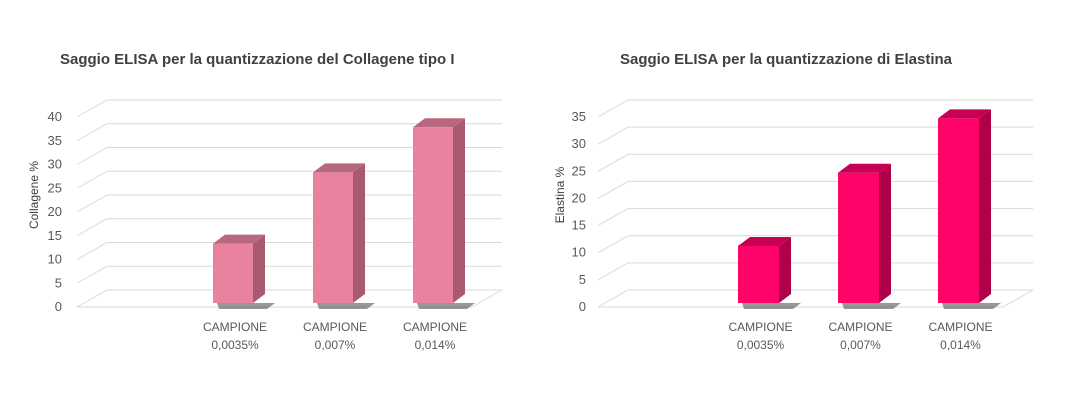  What do you see at coordinates (34, 195) in the screenshot?
I see `y-axis-label: Collagene %` at bounding box center [34, 195].